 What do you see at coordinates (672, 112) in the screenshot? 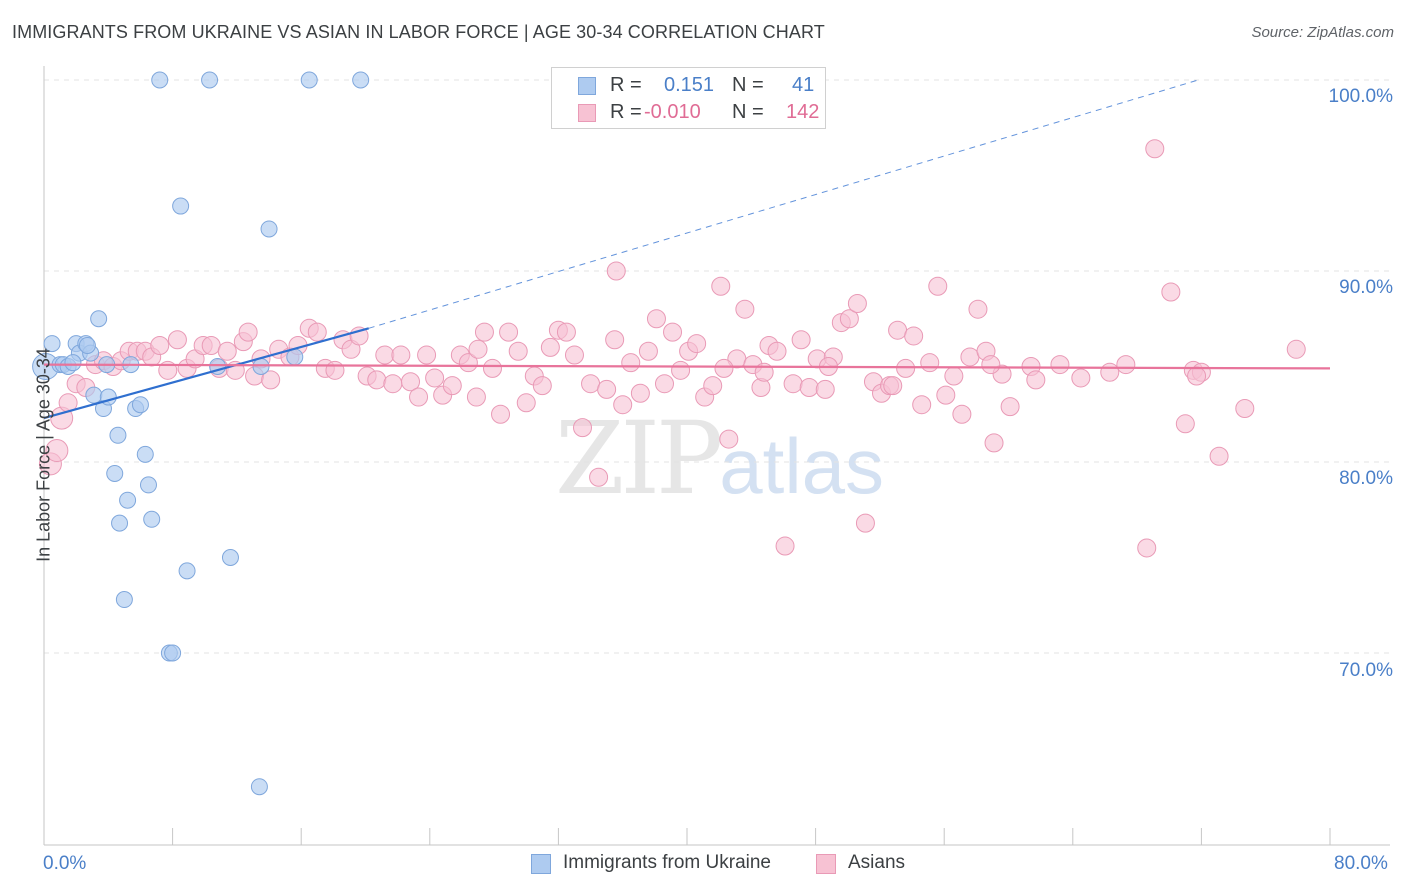
I see `legend-r-value: -0.010` at bounding box center [672, 112].